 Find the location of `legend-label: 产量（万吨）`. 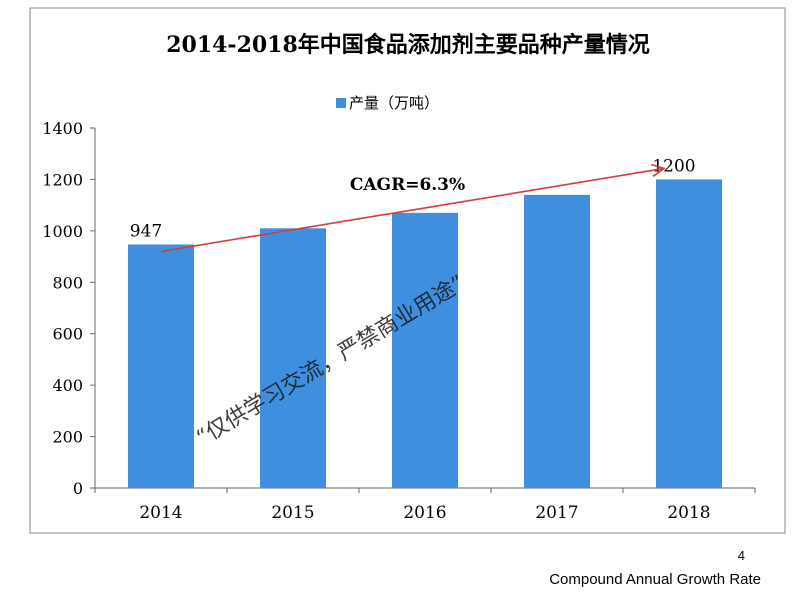

legend-label: 产量（万吨） is located at coordinates (394, 103).